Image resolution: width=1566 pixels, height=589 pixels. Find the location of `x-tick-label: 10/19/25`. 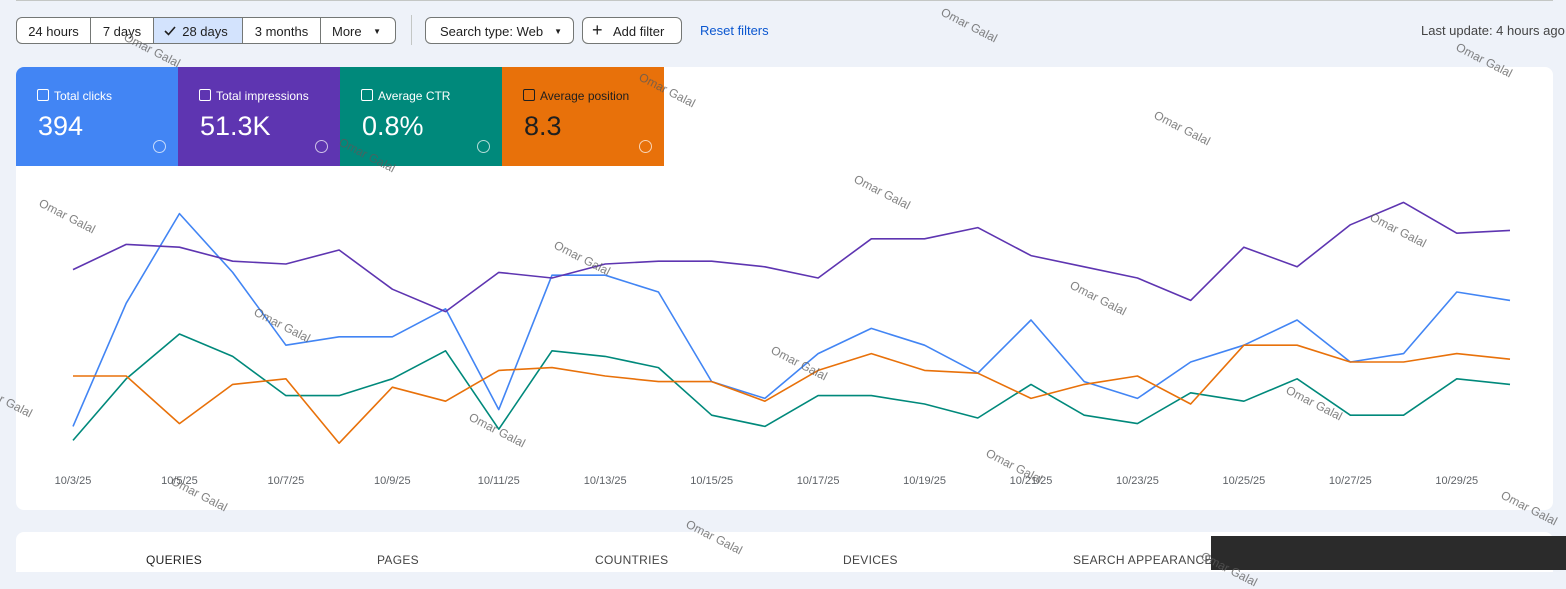

x-tick-label: 10/19/25 is located at coordinates (924, 481).